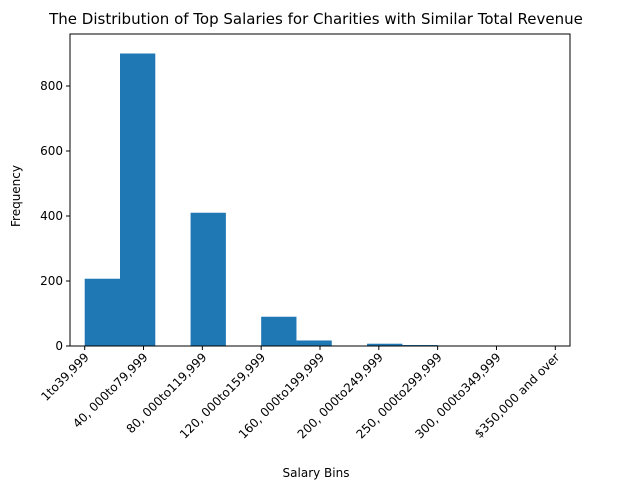 Image resolution: width=630 pixels, height=489 pixels. What do you see at coordinates (65, 377) in the screenshot?
I see `x-tick-label: 1to39,999` at bounding box center [65, 377].